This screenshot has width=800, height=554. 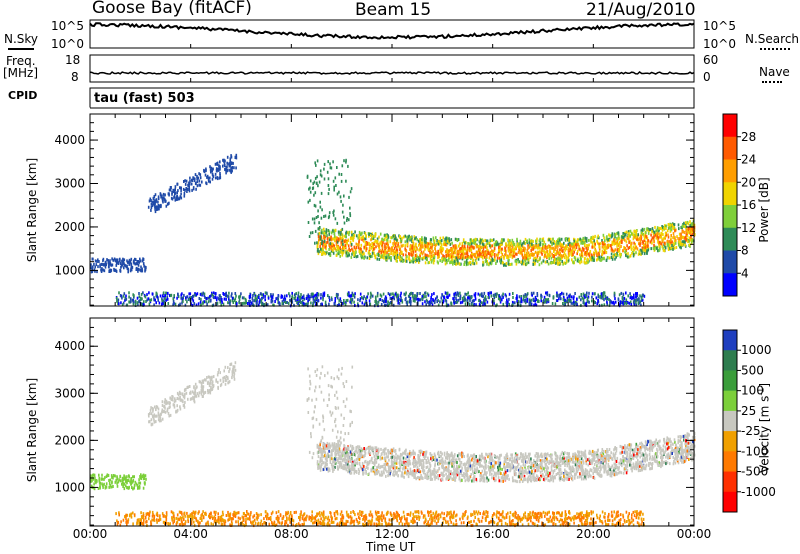 I want to click on nsearch-dotline, so click(x=775, y=49).